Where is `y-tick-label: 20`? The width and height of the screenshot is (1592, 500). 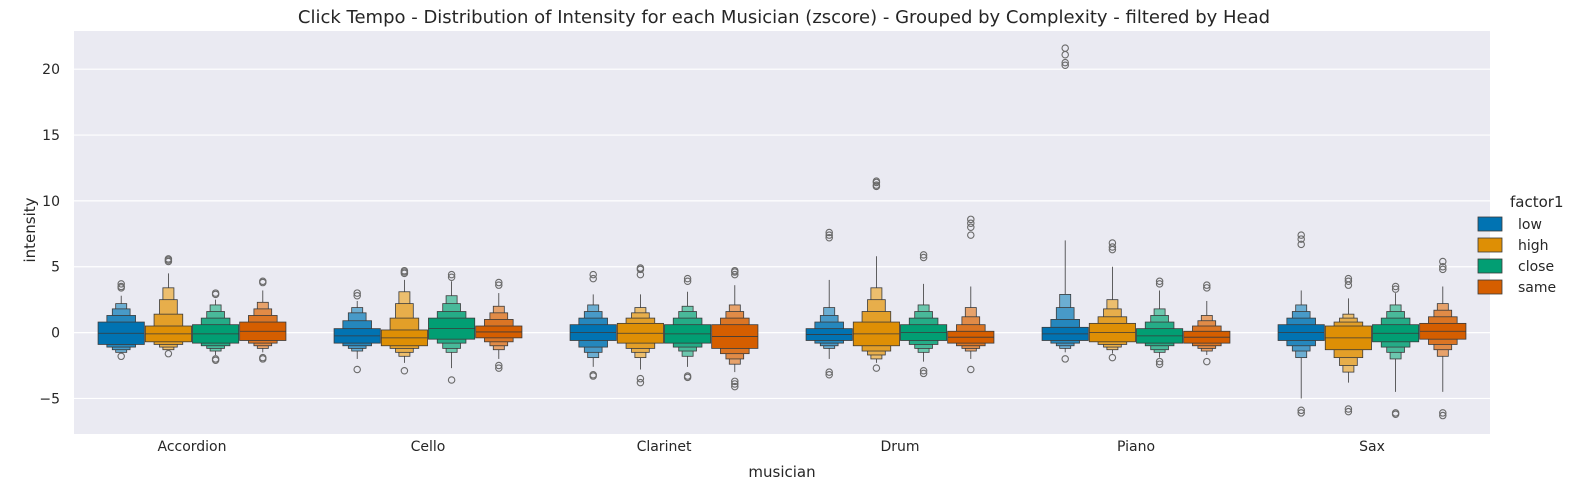
y-tick-label: 20 is located at coordinates (51, 70).